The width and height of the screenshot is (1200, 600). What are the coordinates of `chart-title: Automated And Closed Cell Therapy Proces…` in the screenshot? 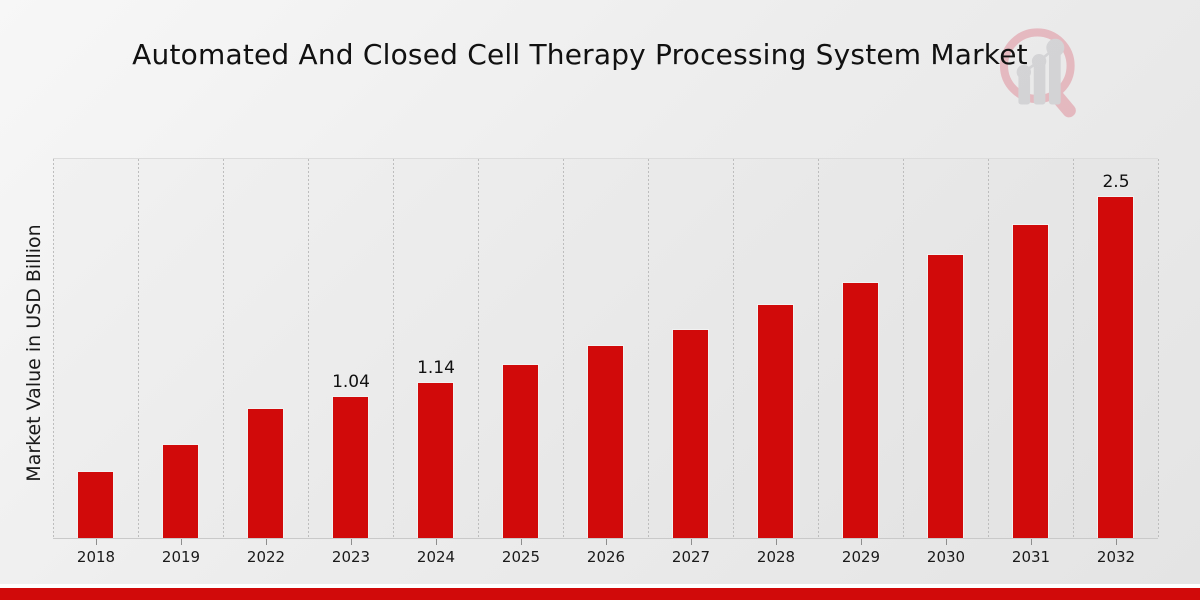 It's located at (580, 54).